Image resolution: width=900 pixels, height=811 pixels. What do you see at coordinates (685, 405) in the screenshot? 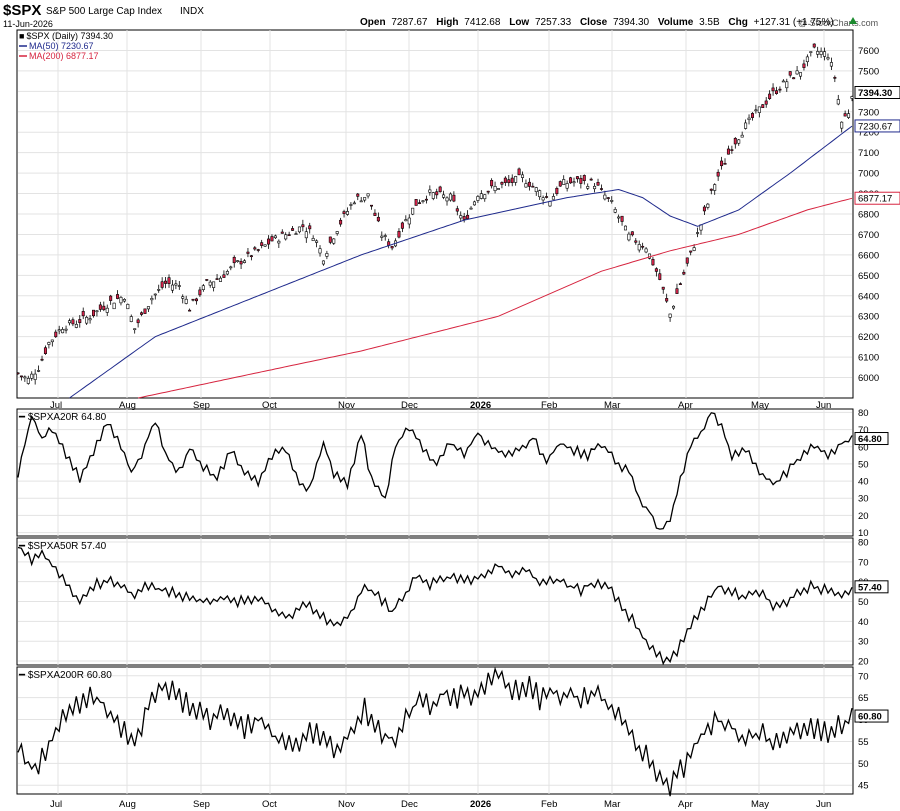
I see `month-label: Apr` at bounding box center [685, 405].